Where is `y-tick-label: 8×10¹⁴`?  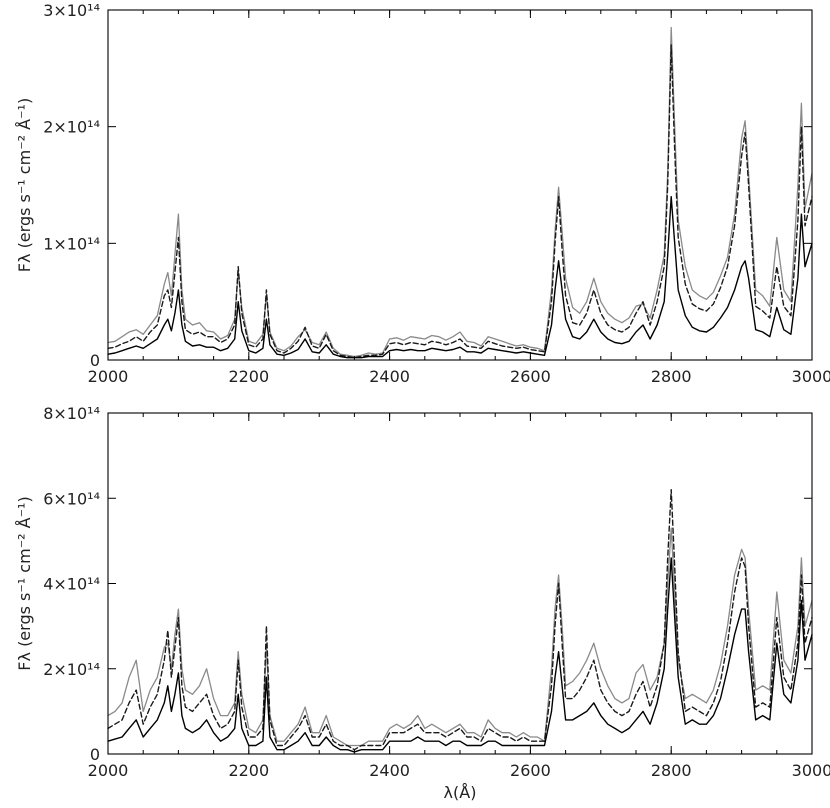 y-tick-label: 8×10¹⁴ is located at coordinates (71, 413).